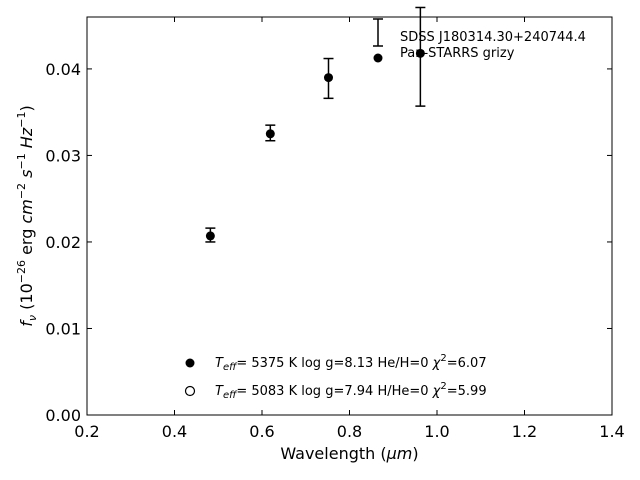  I want to click on x-axis-label-close: ), so click(415, 453).